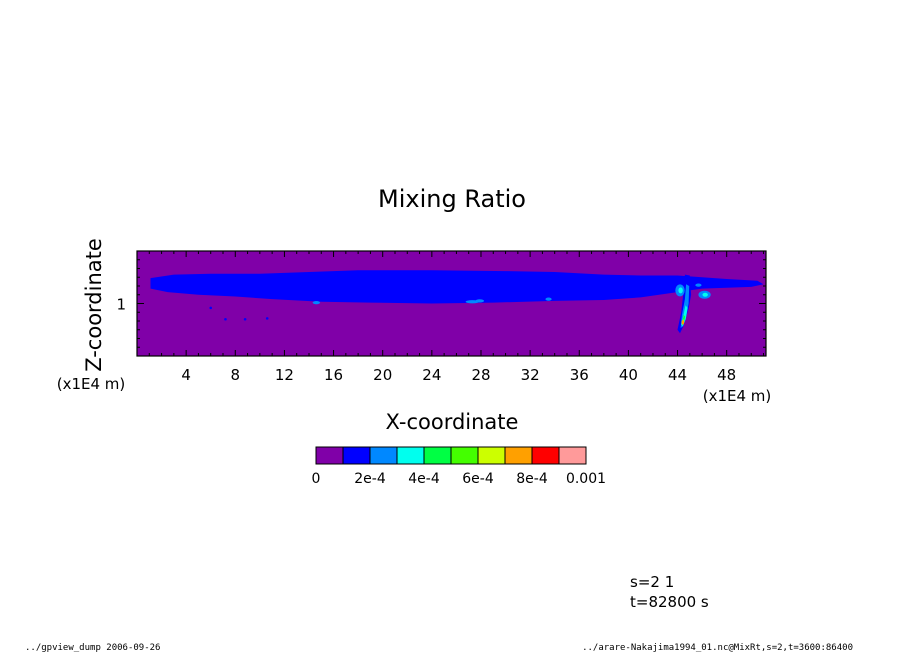 The image size is (904, 654). I want to click on x-tick-label: 36, so click(579, 375).